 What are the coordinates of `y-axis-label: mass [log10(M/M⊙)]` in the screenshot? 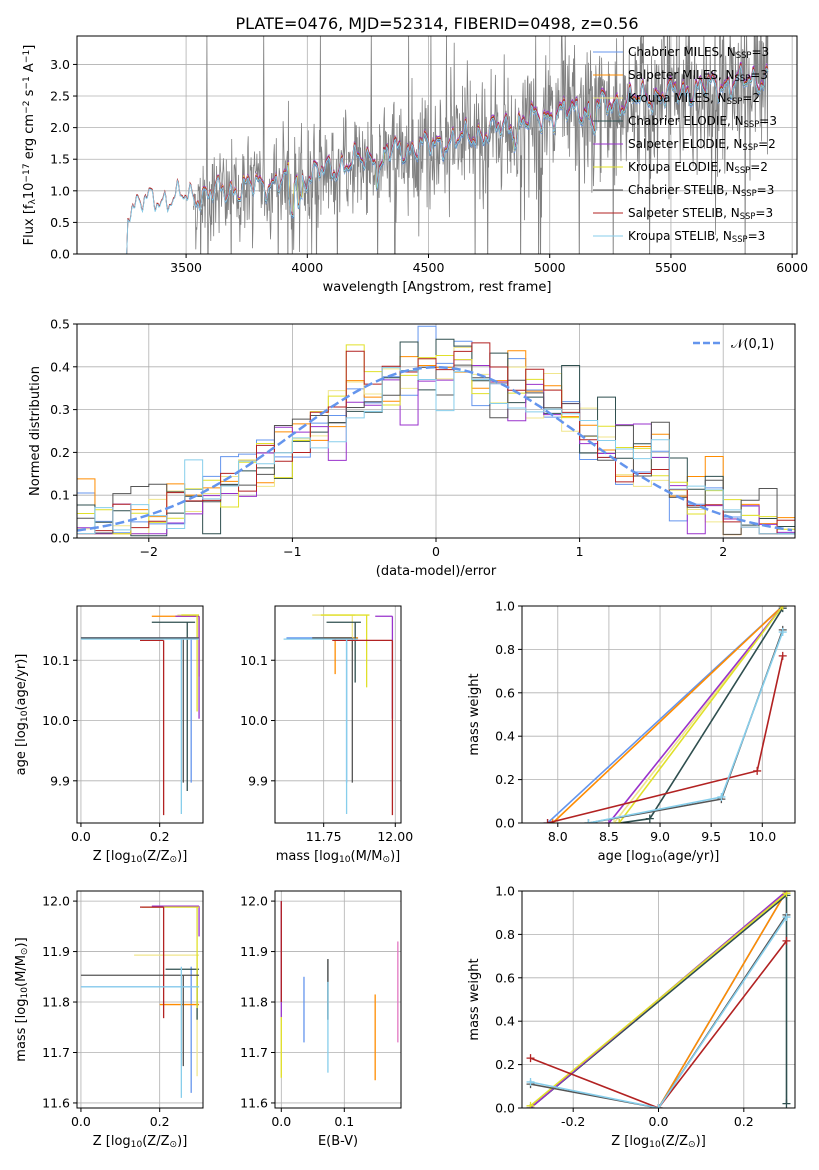 It's located at (22, 999).